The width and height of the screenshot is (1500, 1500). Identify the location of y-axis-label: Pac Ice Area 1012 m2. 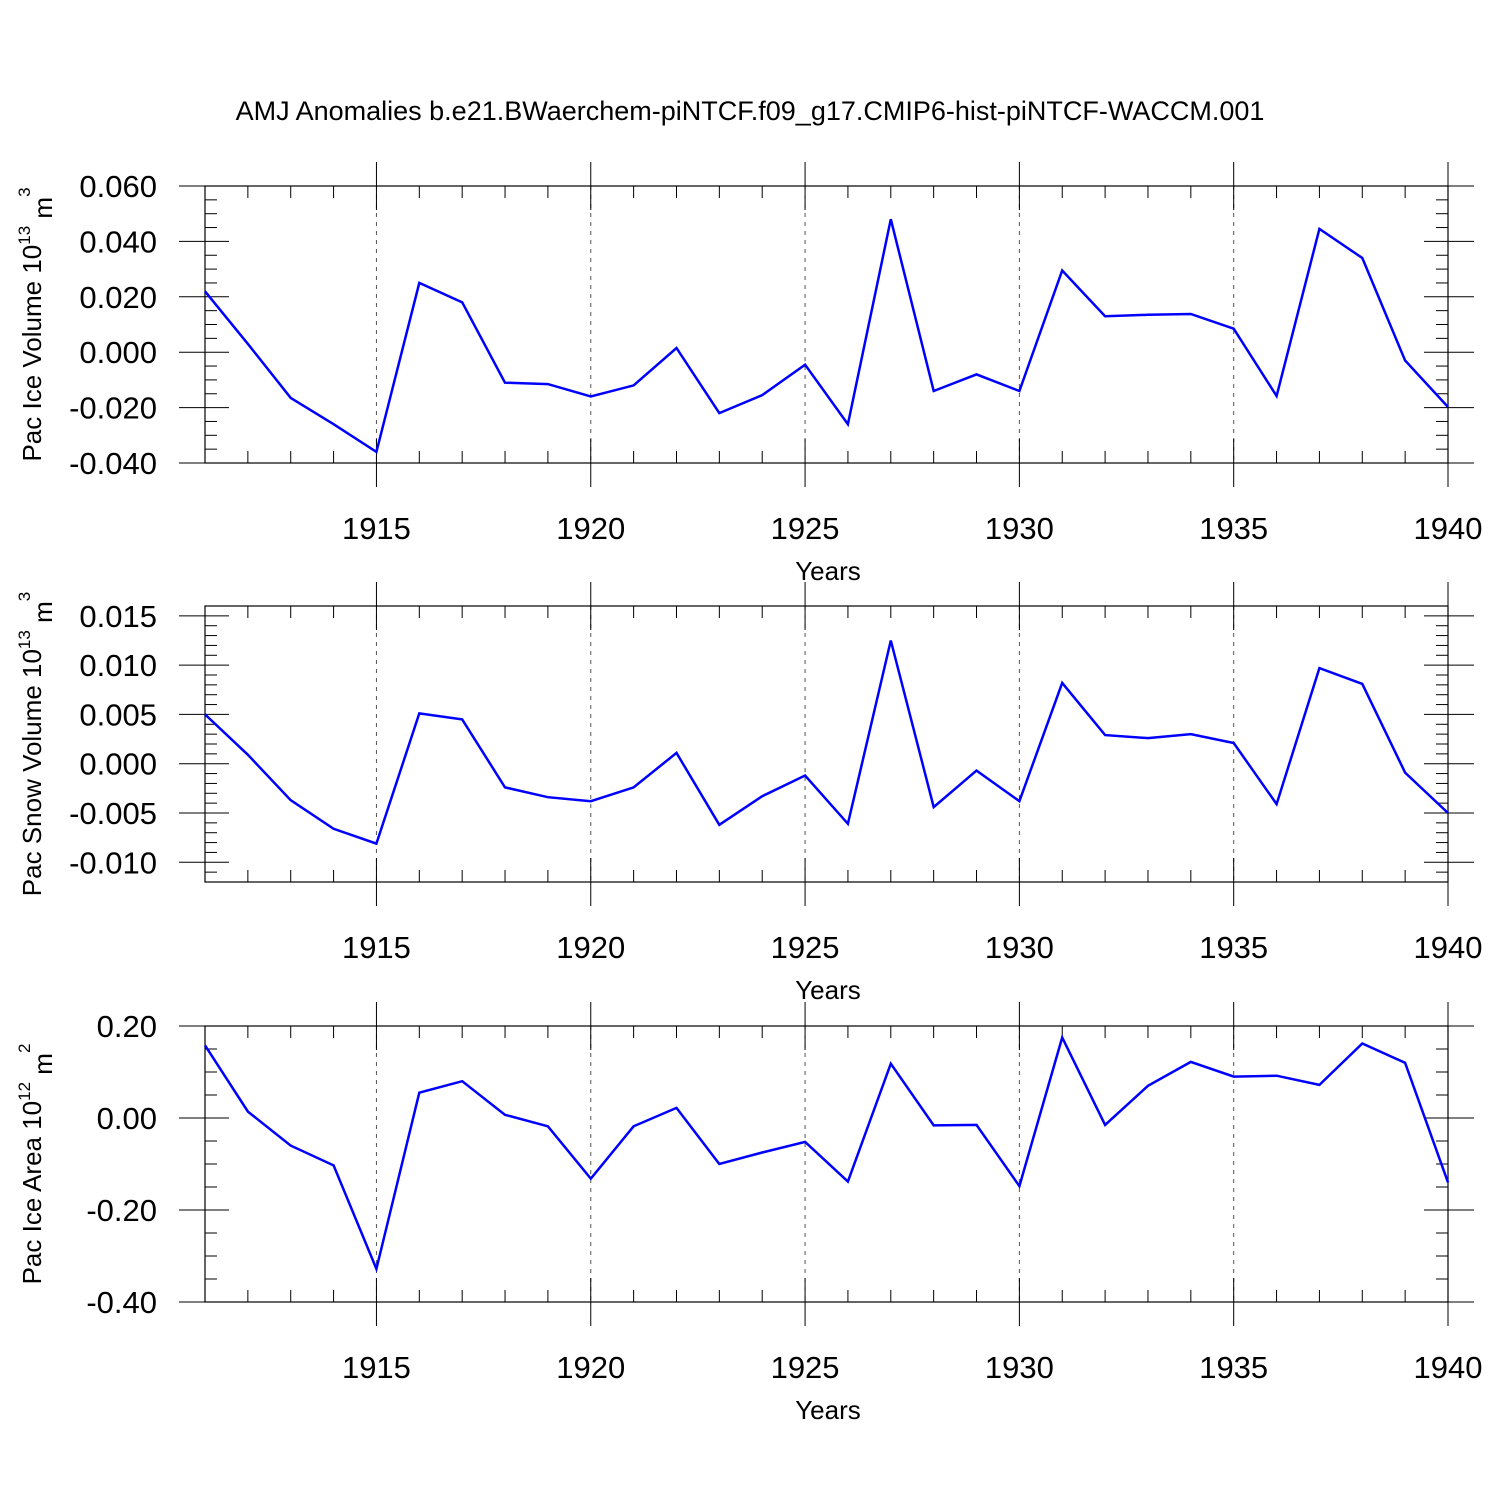
(36, 1164).